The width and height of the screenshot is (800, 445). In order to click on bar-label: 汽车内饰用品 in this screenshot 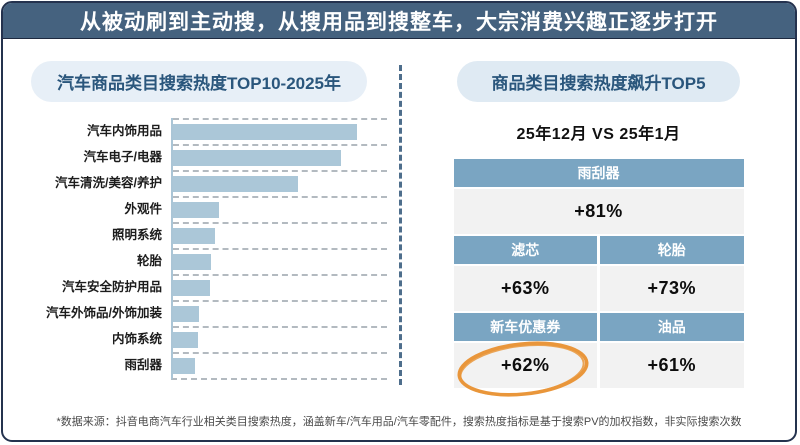, I will do `click(124, 131)`.